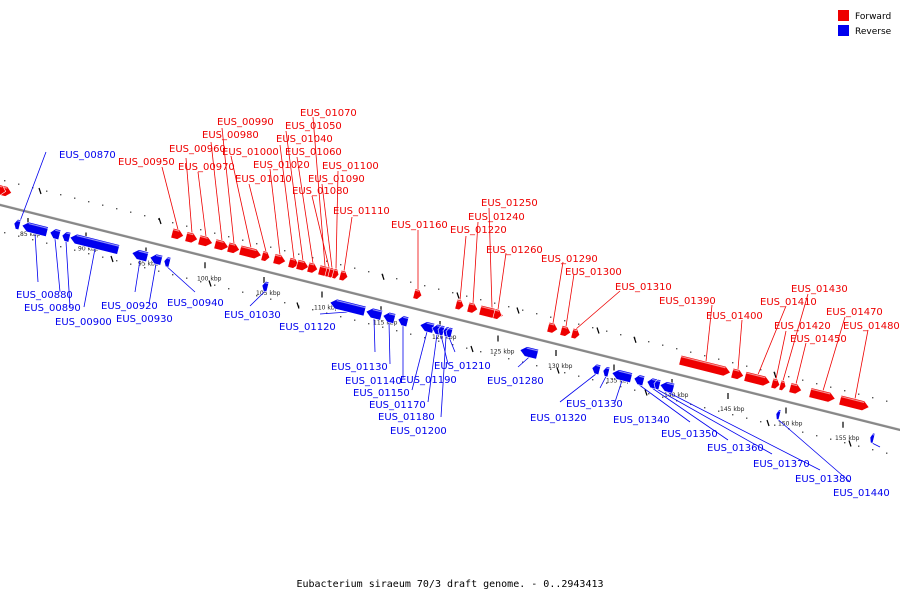 The image size is (900, 600). Describe the element at coordinates (802, 326) in the screenshot. I see `gene-label: EUS_01420` at that location.